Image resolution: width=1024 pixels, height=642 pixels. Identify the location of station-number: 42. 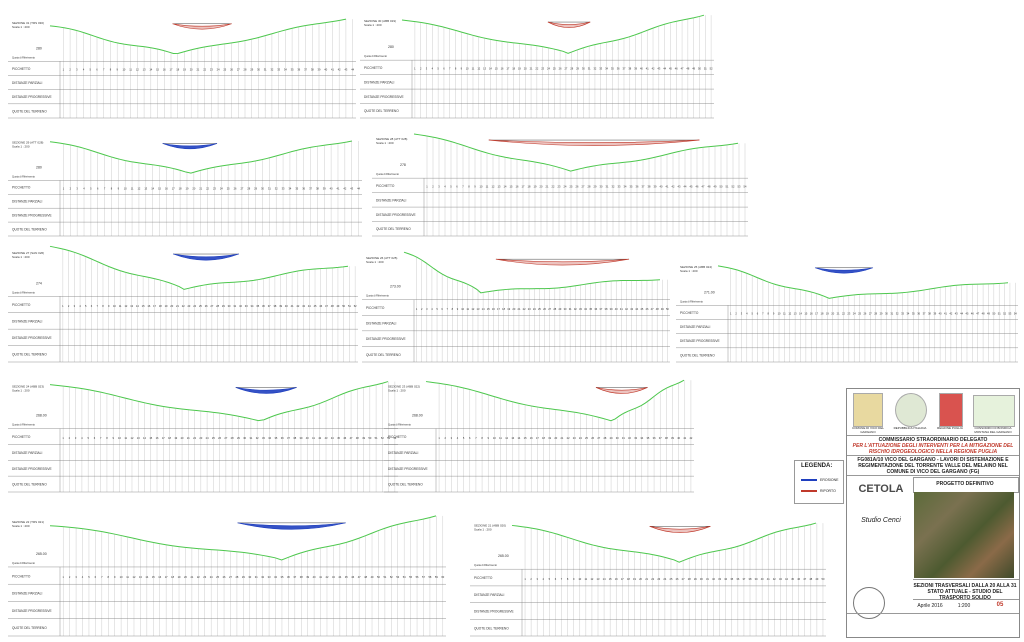
(319, 438).